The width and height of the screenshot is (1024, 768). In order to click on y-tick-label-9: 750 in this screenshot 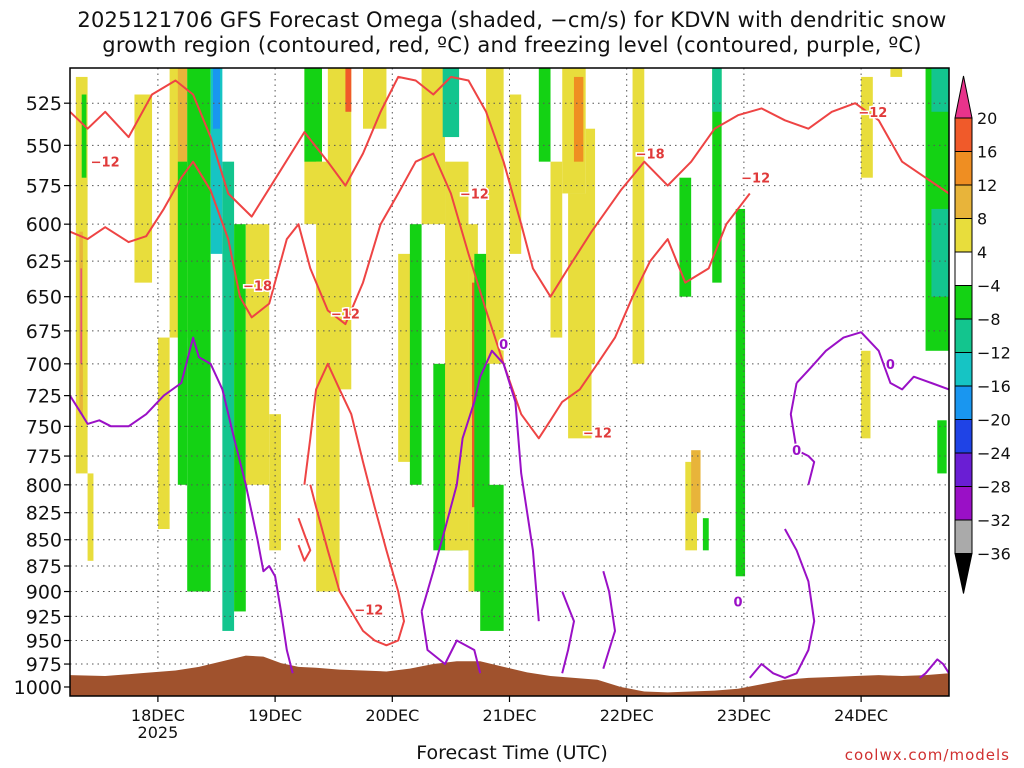, I will do `click(44, 427)`.